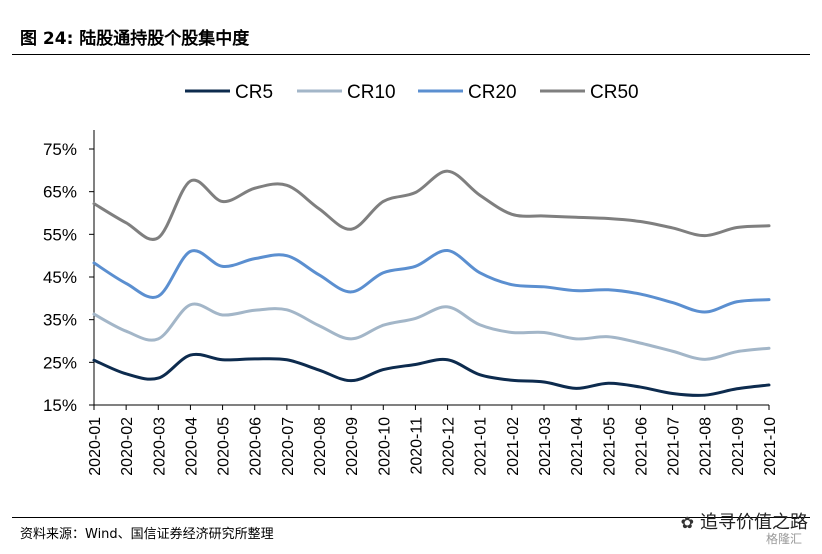 This screenshot has height=554, width=822. I want to click on y-tick-label: 15%, so click(60, 405).